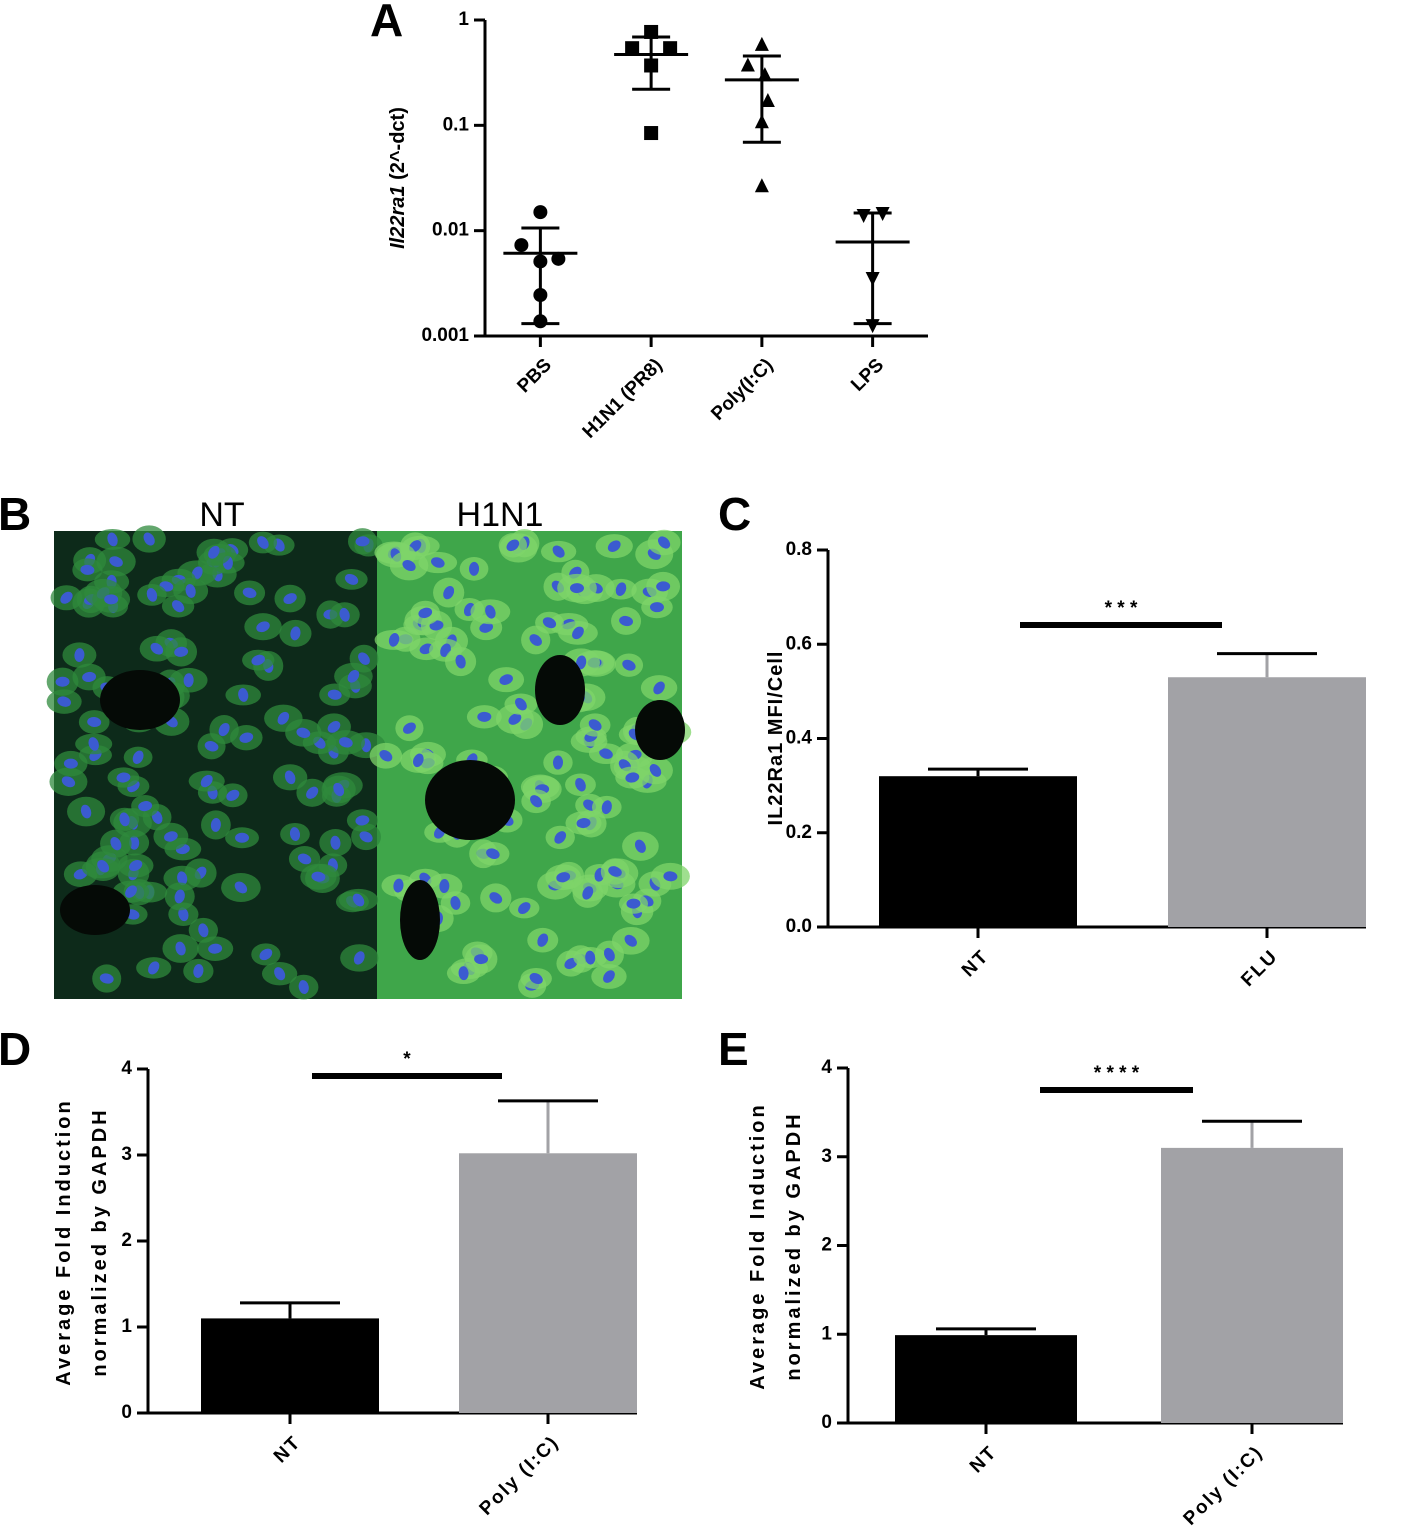  Describe the element at coordinates (758, 1246) in the screenshot. I see `y-axis-label: Average Fold Induction` at that location.